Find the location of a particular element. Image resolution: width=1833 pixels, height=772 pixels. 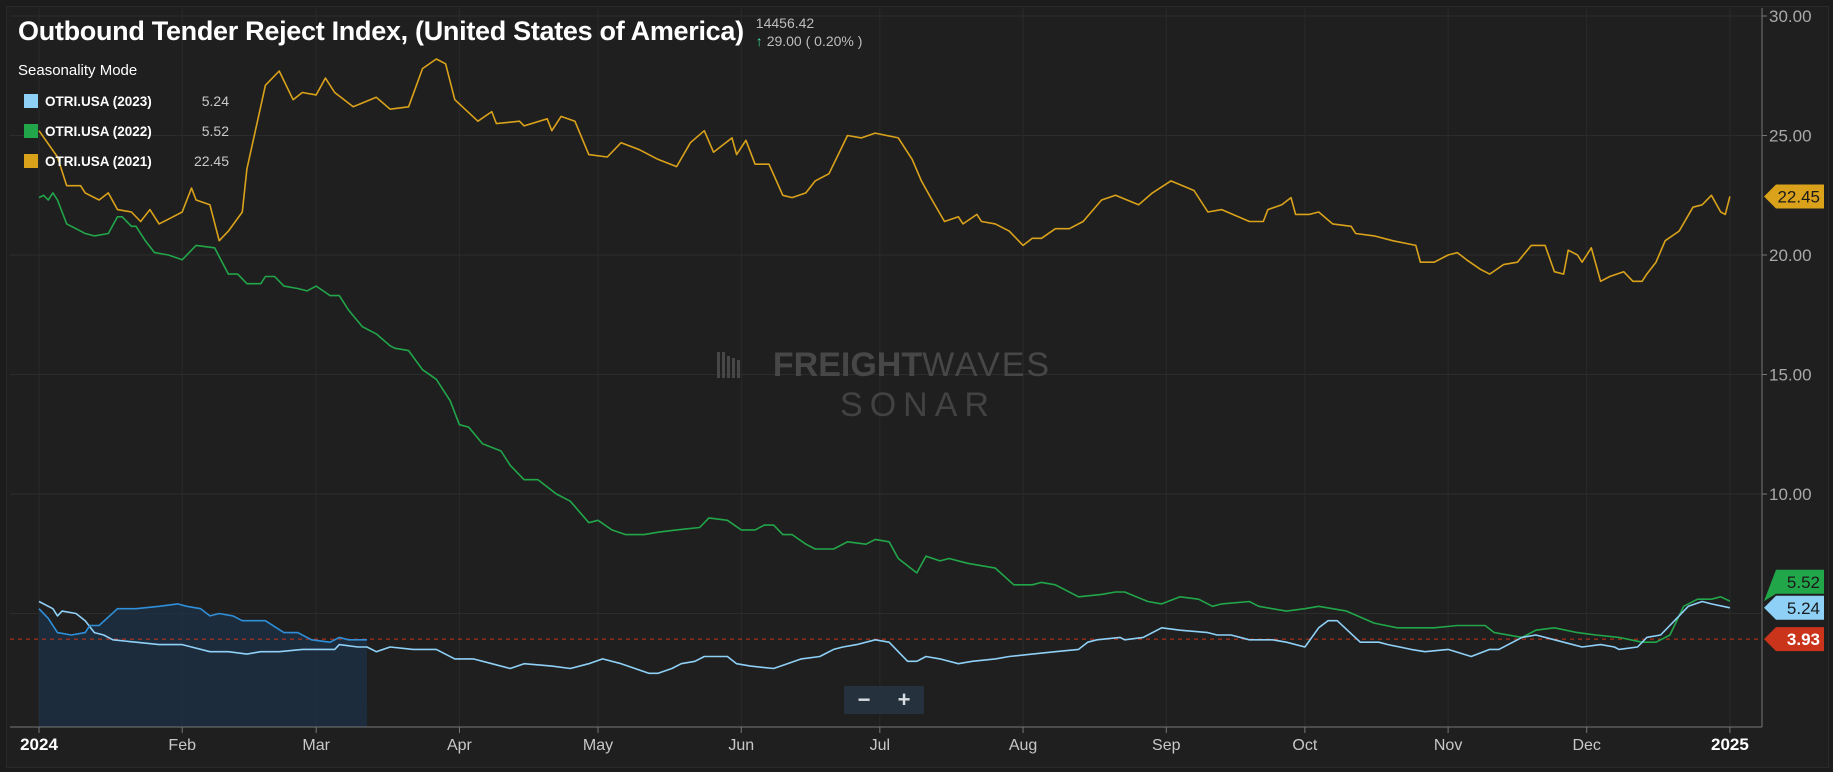

badge-2023-shape is located at coordinates (1794, 607).